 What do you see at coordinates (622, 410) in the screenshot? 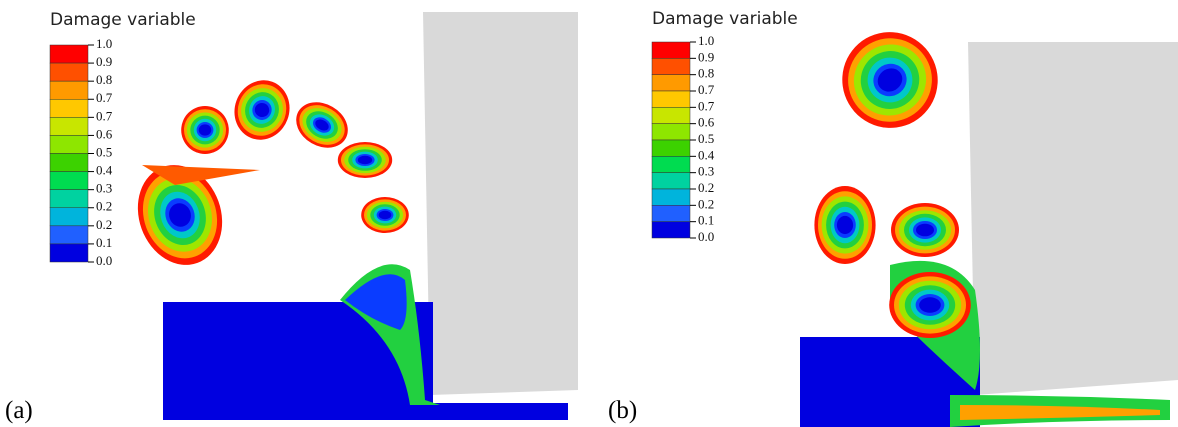
I see `panel-label: (b)` at bounding box center [622, 410].